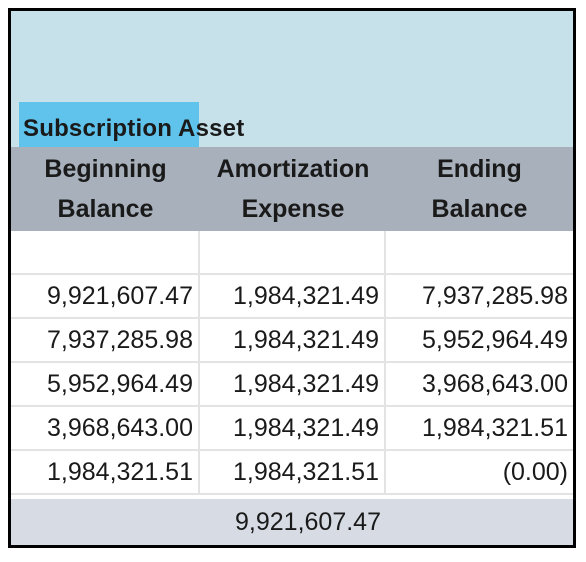  I want to click on table-row: 9,921,607.47 1,984,321.49 7,937,285.98, so click(292, 297).